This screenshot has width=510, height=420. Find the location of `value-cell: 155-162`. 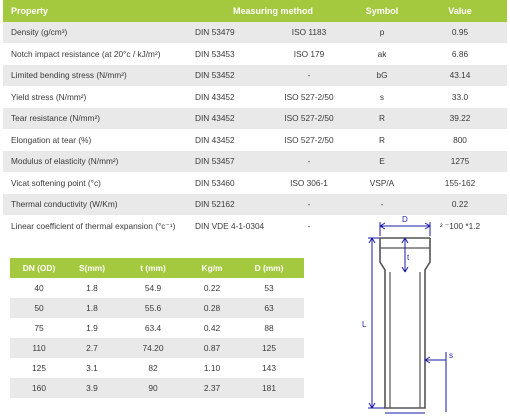

value-cell: 155-162 is located at coordinates (460, 182).